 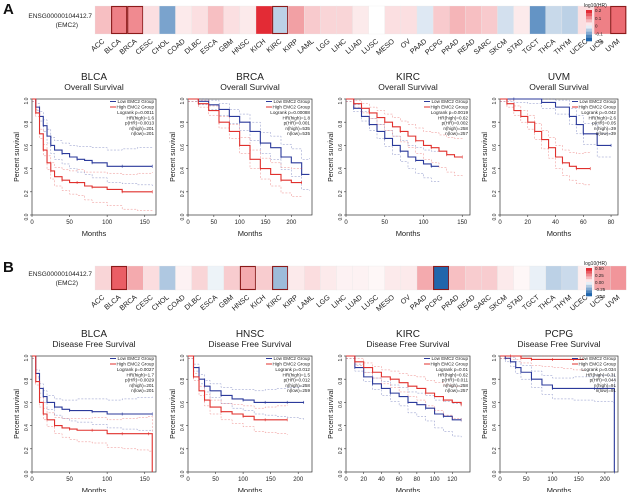 I want to click on legend-entry: High EMC2 Group, so click(x=135, y=364).